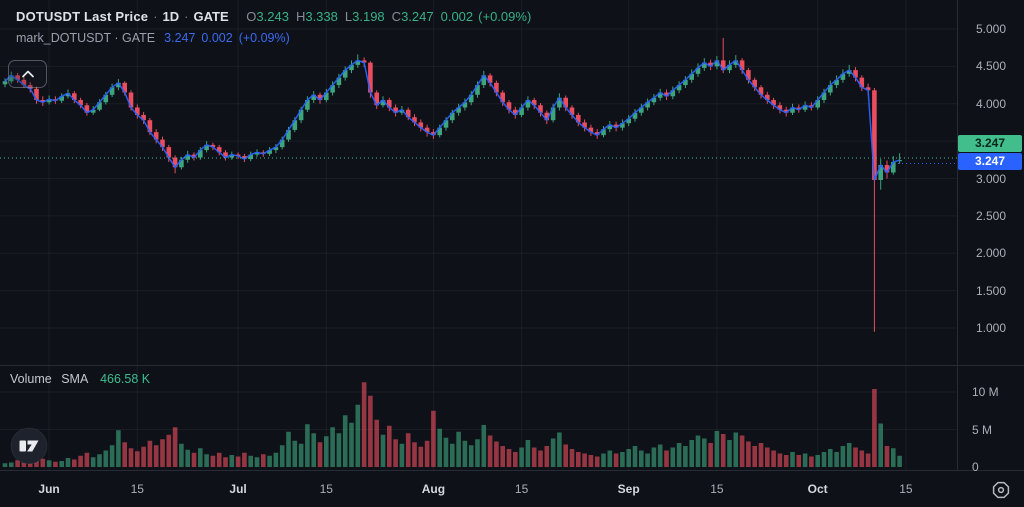 The image size is (1024, 507). I want to click on tradingview-logo-icon, so click(29, 446).